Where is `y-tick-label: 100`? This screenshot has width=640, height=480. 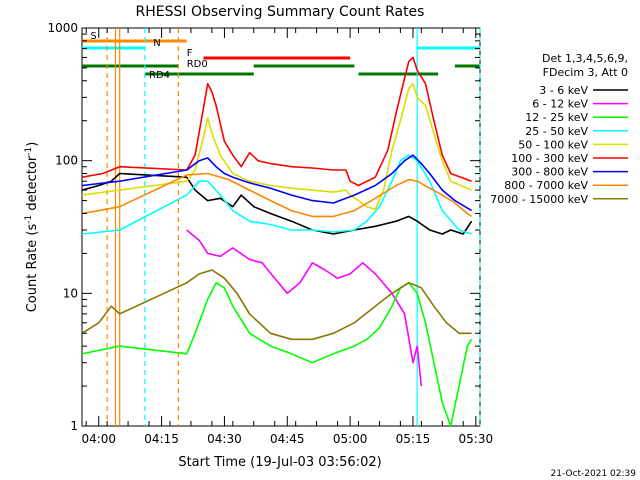
y-tick-label: 100 is located at coordinates (66, 161).